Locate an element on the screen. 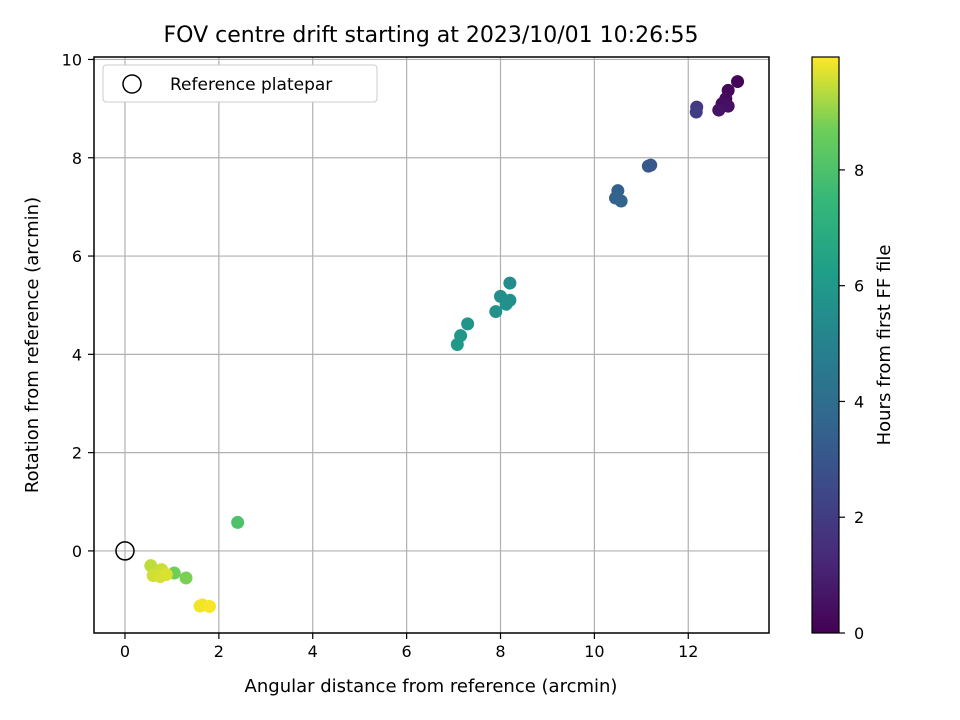  reference-platepar-marker is located at coordinates (125, 551).